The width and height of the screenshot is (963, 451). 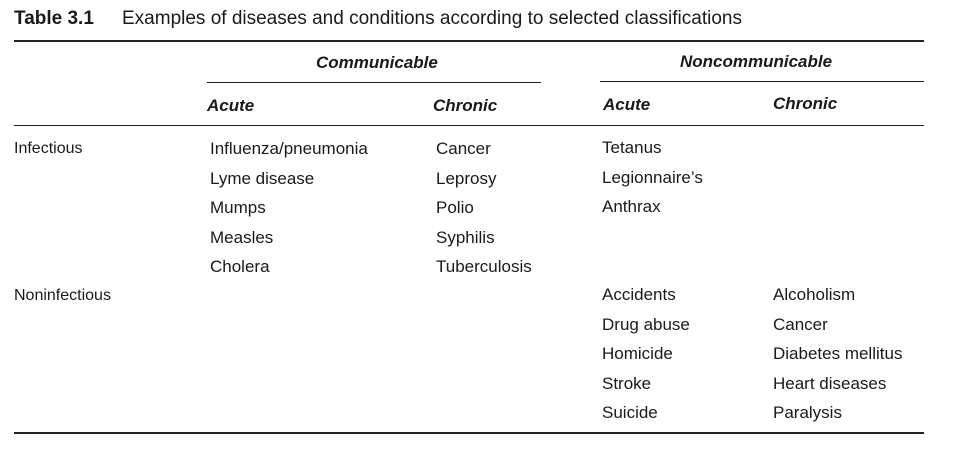 What do you see at coordinates (631, 207) in the screenshot?
I see `list-item: Anthrax` at bounding box center [631, 207].